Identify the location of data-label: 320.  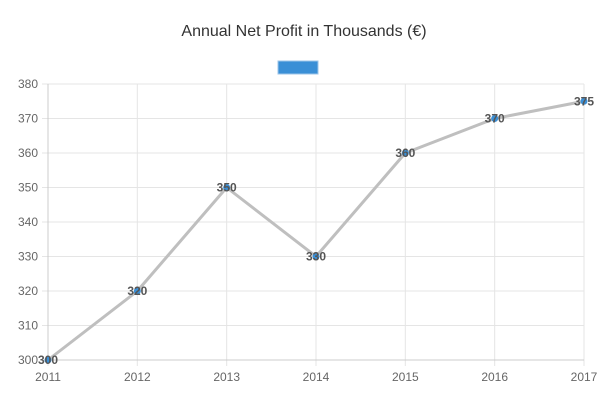
(137, 291).